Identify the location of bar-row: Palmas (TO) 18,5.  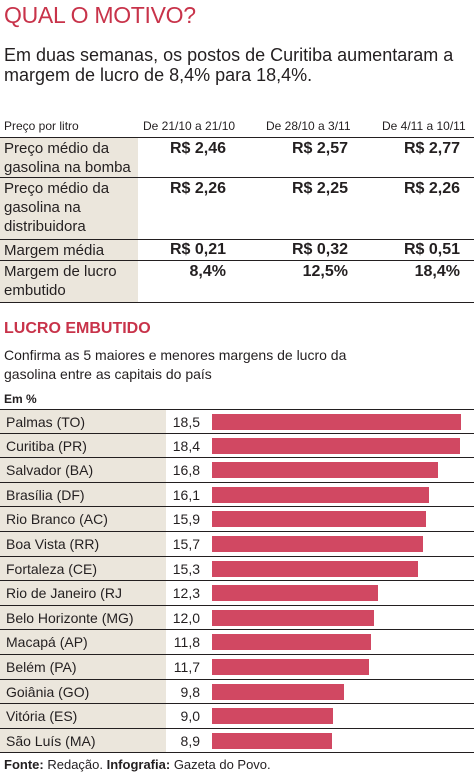
(237, 421).